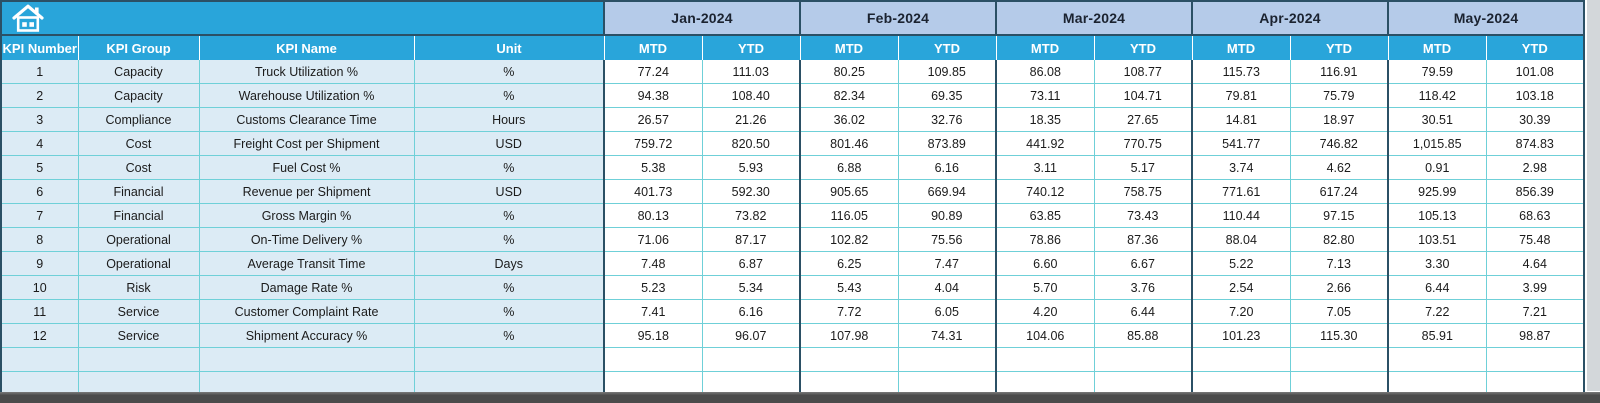 This screenshot has width=1600, height=403. What do you see at coordinates (138, 95) in the screenshot?
I see `cell-kpi-group: Capacity` at bounding box center [138, 95].